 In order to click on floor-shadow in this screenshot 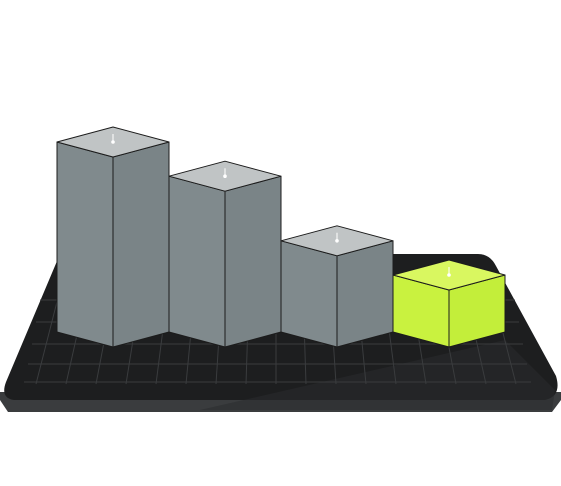, I will do `click(377, 375)`.